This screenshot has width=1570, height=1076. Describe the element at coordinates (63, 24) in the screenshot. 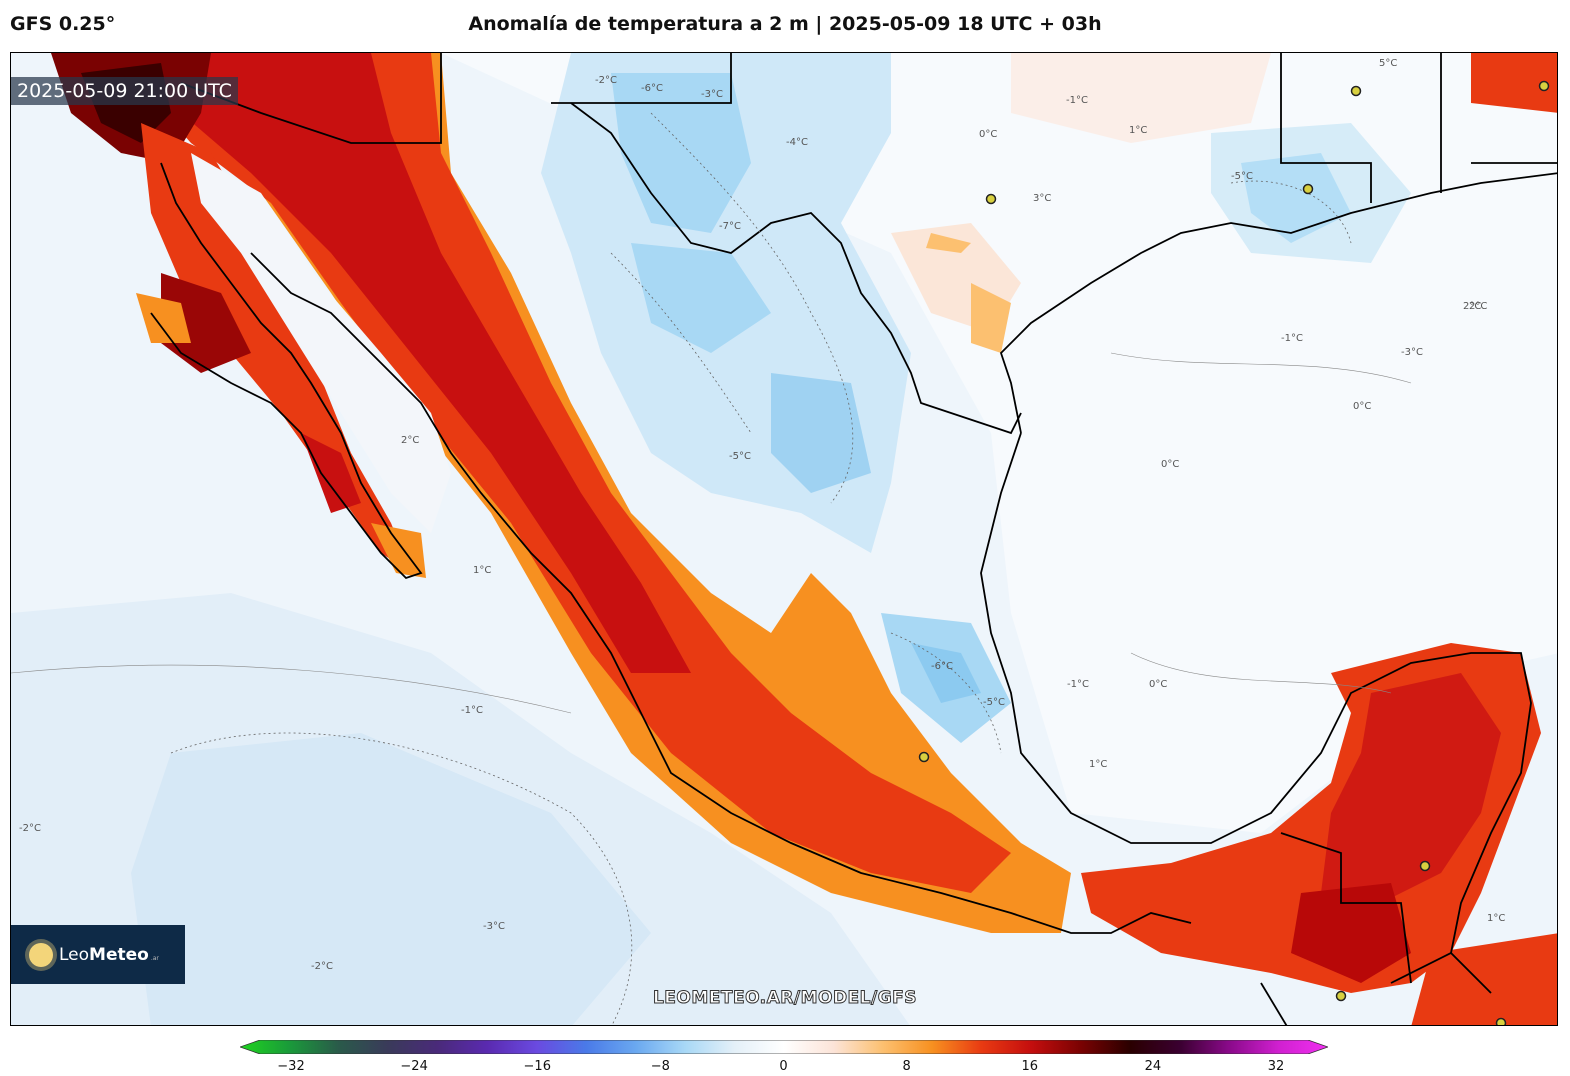

I see `model-name: GFS 0.25°` at that location.